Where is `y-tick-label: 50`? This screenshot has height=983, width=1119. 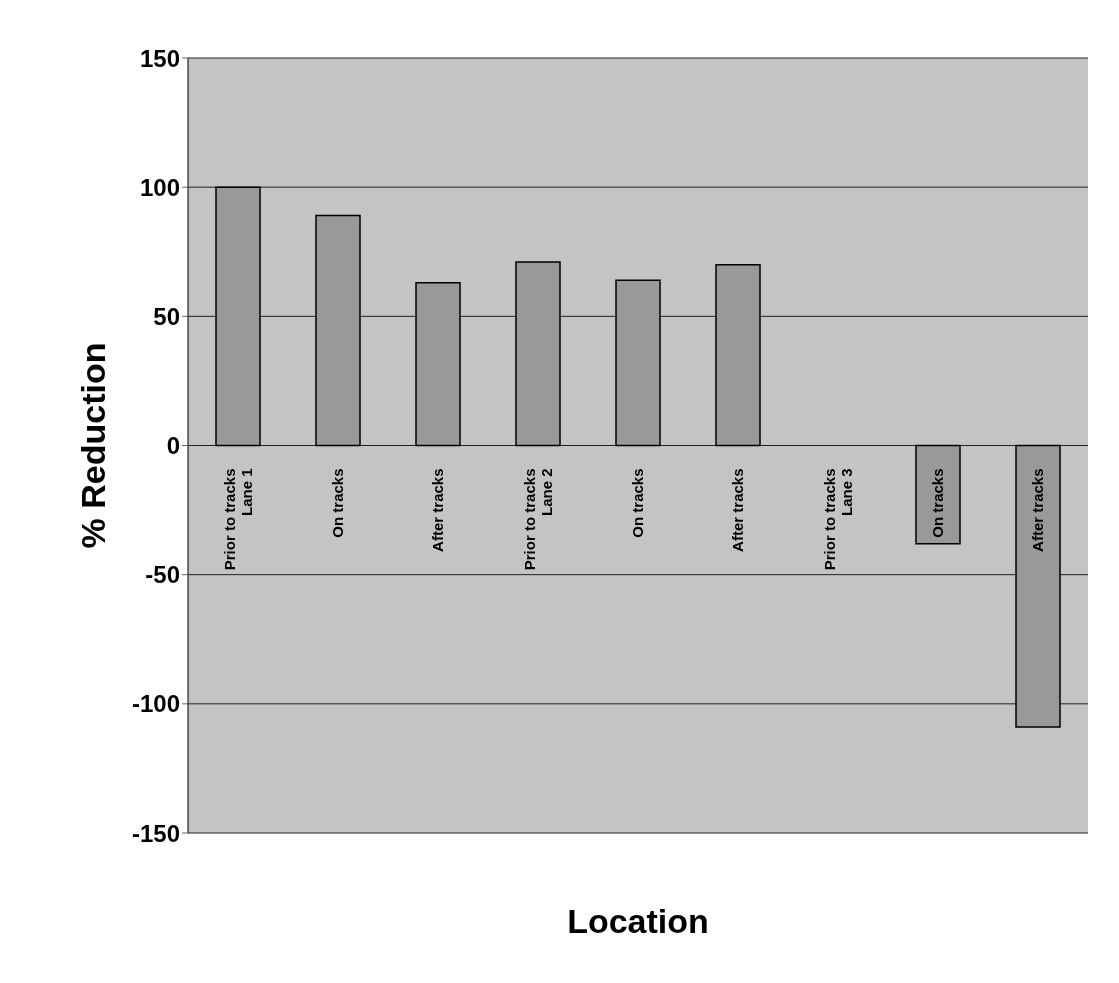 y-tick-label: 50 is located at coordinates (166, 316).